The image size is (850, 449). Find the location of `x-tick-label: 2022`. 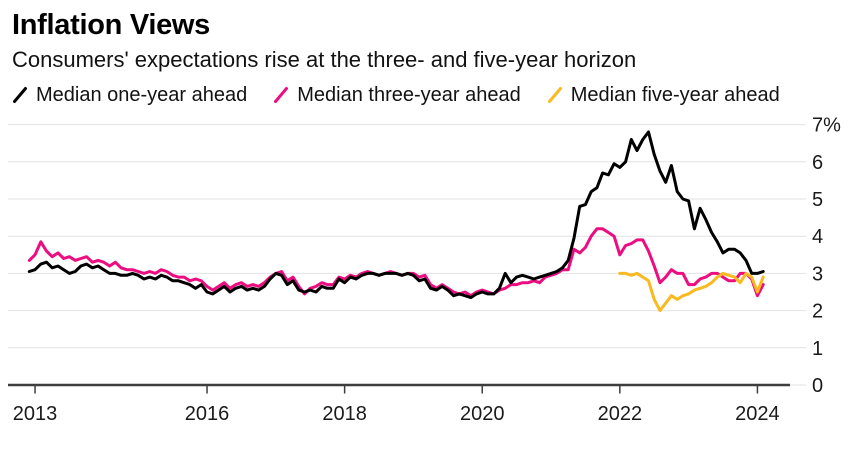

x-tick-label: 2022 is located at coordinates (620, 414).